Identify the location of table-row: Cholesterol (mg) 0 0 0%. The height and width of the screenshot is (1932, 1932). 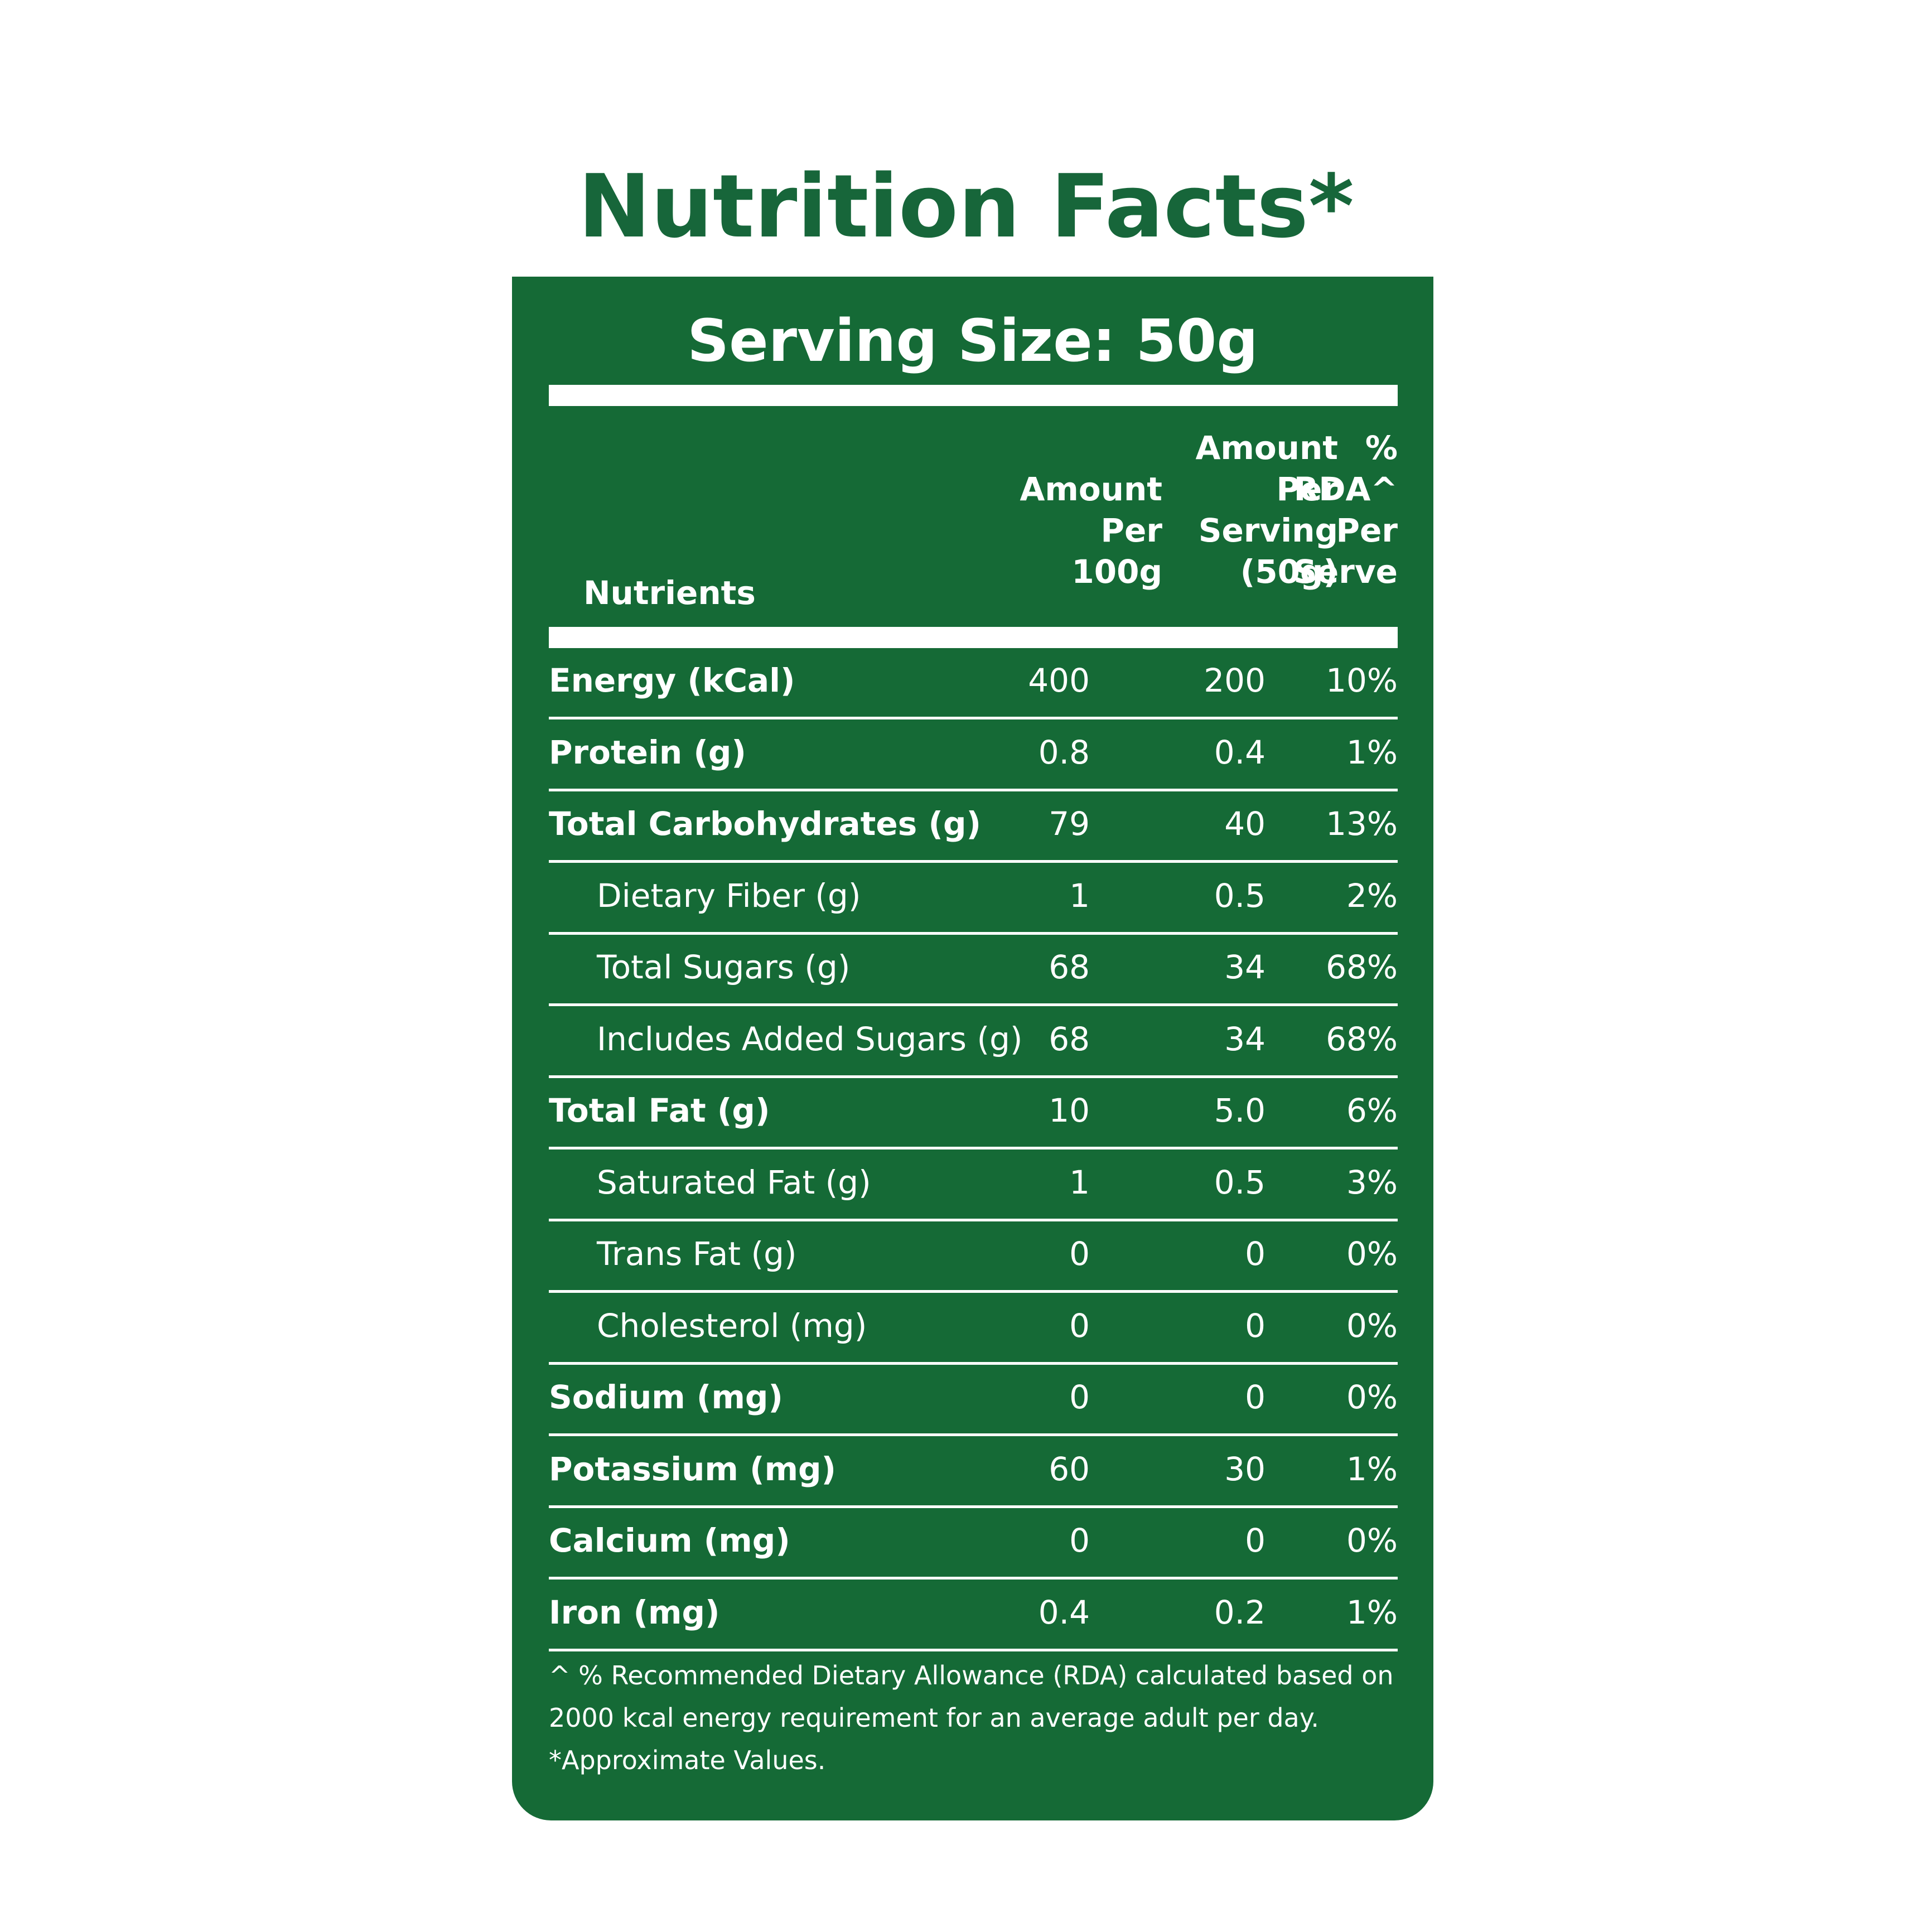
(973, 1329).